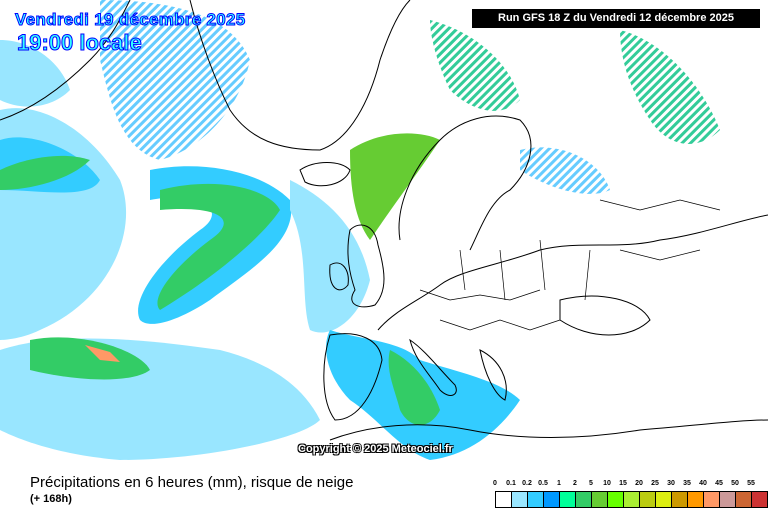 The image size is (768, 512). I want to click on precip-greenland-blue, so click(35, 73).